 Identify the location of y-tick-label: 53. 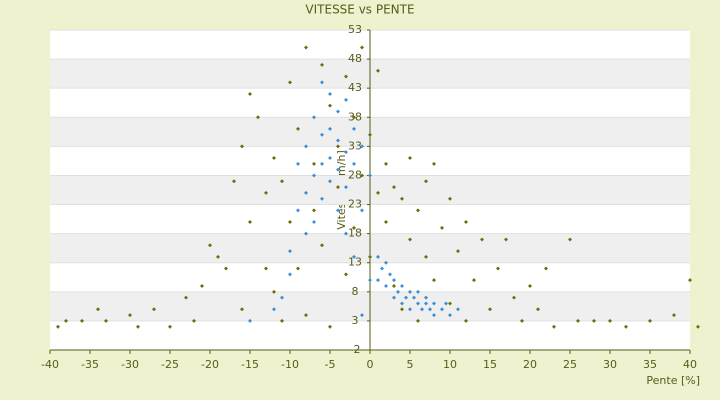
(355, 29).